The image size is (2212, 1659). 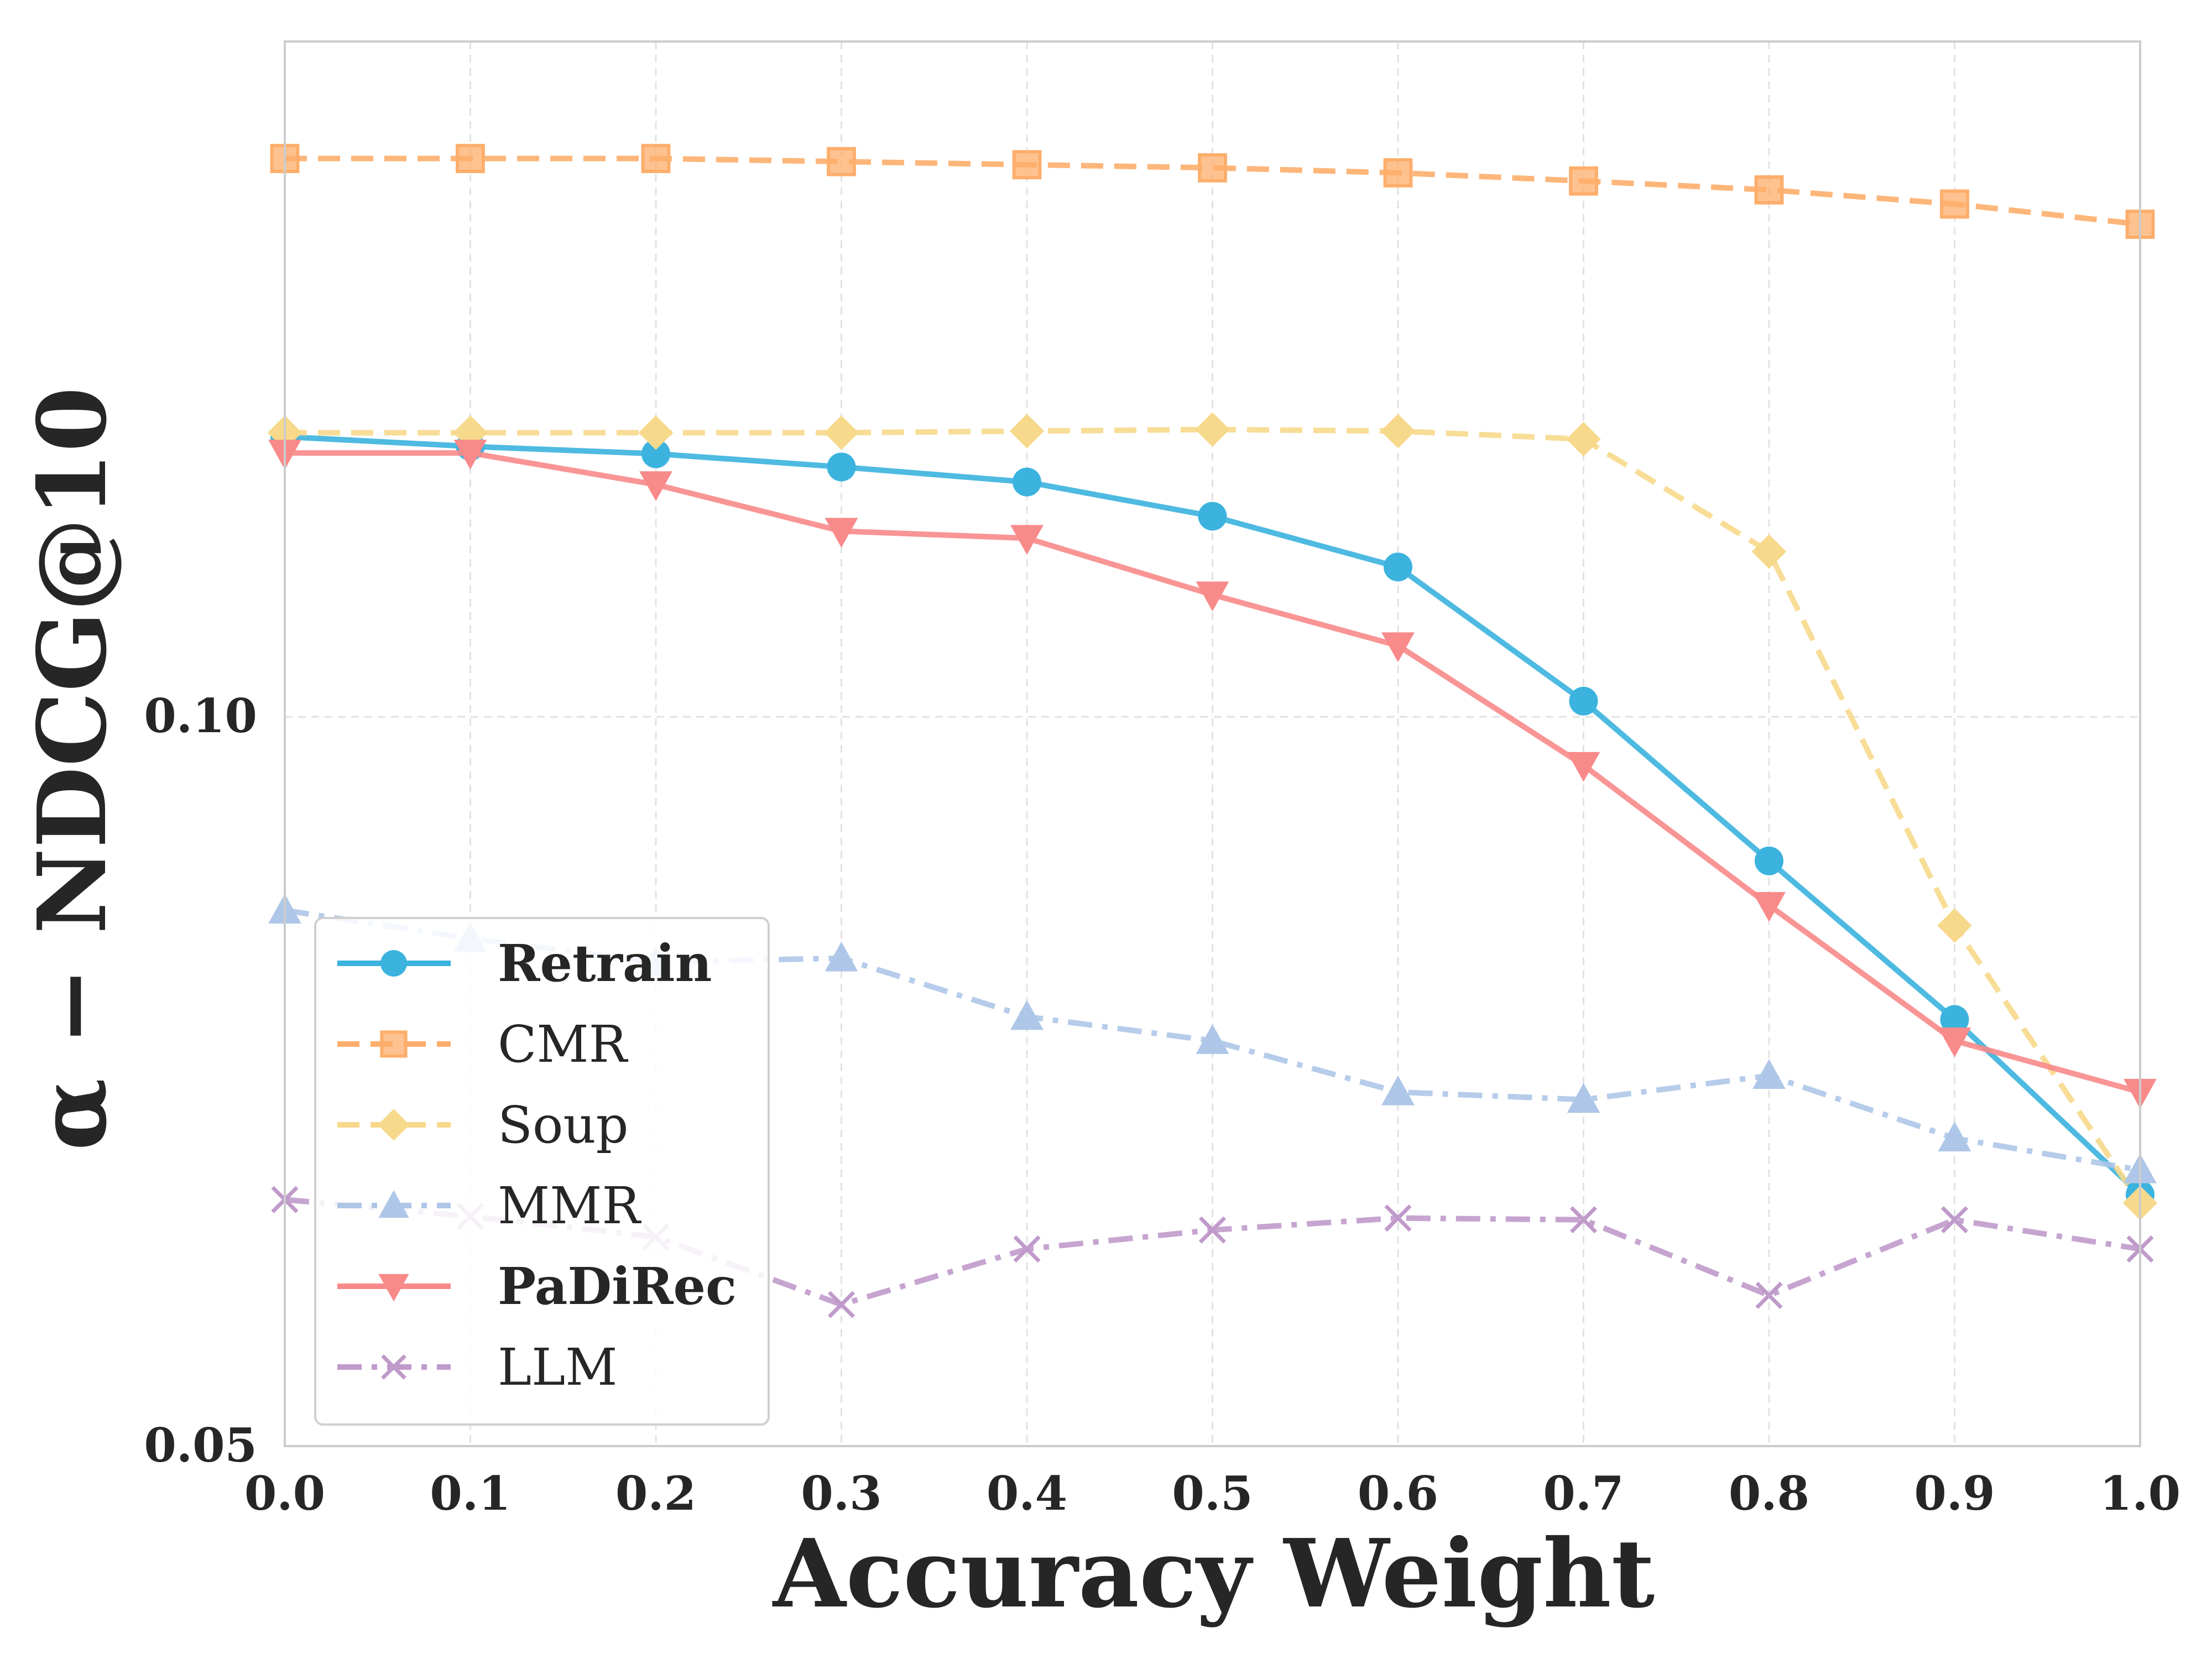 What do you see at coordinates (564, 1045) in the screenshot?
I see `legend-label-cmr: CMR` at bounding box center [564, 1045].